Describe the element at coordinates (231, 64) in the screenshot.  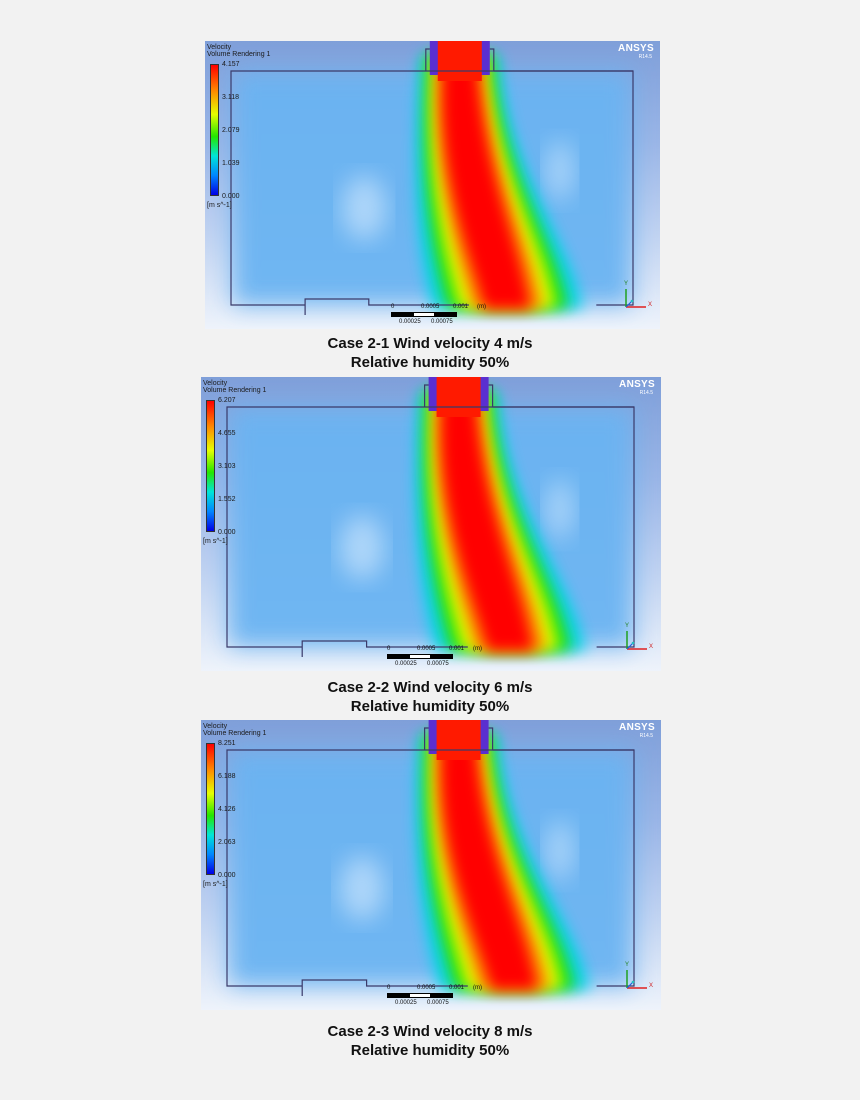
I see `legend-tick-label: 4.157` at that location.